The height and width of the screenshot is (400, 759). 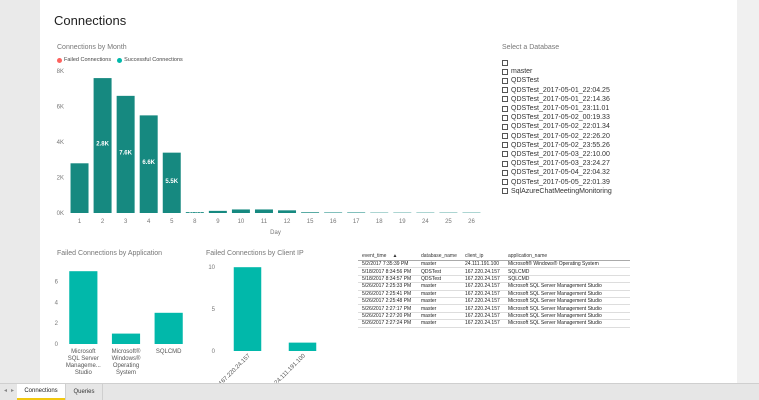 What do you see at coordinates (150, 60) in the screenshot?
I see `legend-successful: Successful Connections` at bounding box center [150, 60].